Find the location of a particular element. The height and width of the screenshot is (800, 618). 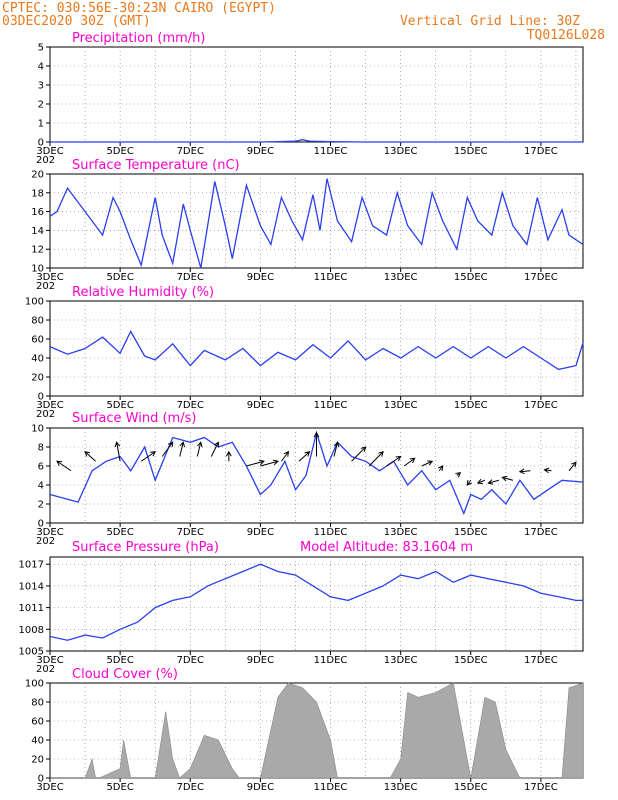

rh-ytick-label: 100 is located at coordinates (34, 302).